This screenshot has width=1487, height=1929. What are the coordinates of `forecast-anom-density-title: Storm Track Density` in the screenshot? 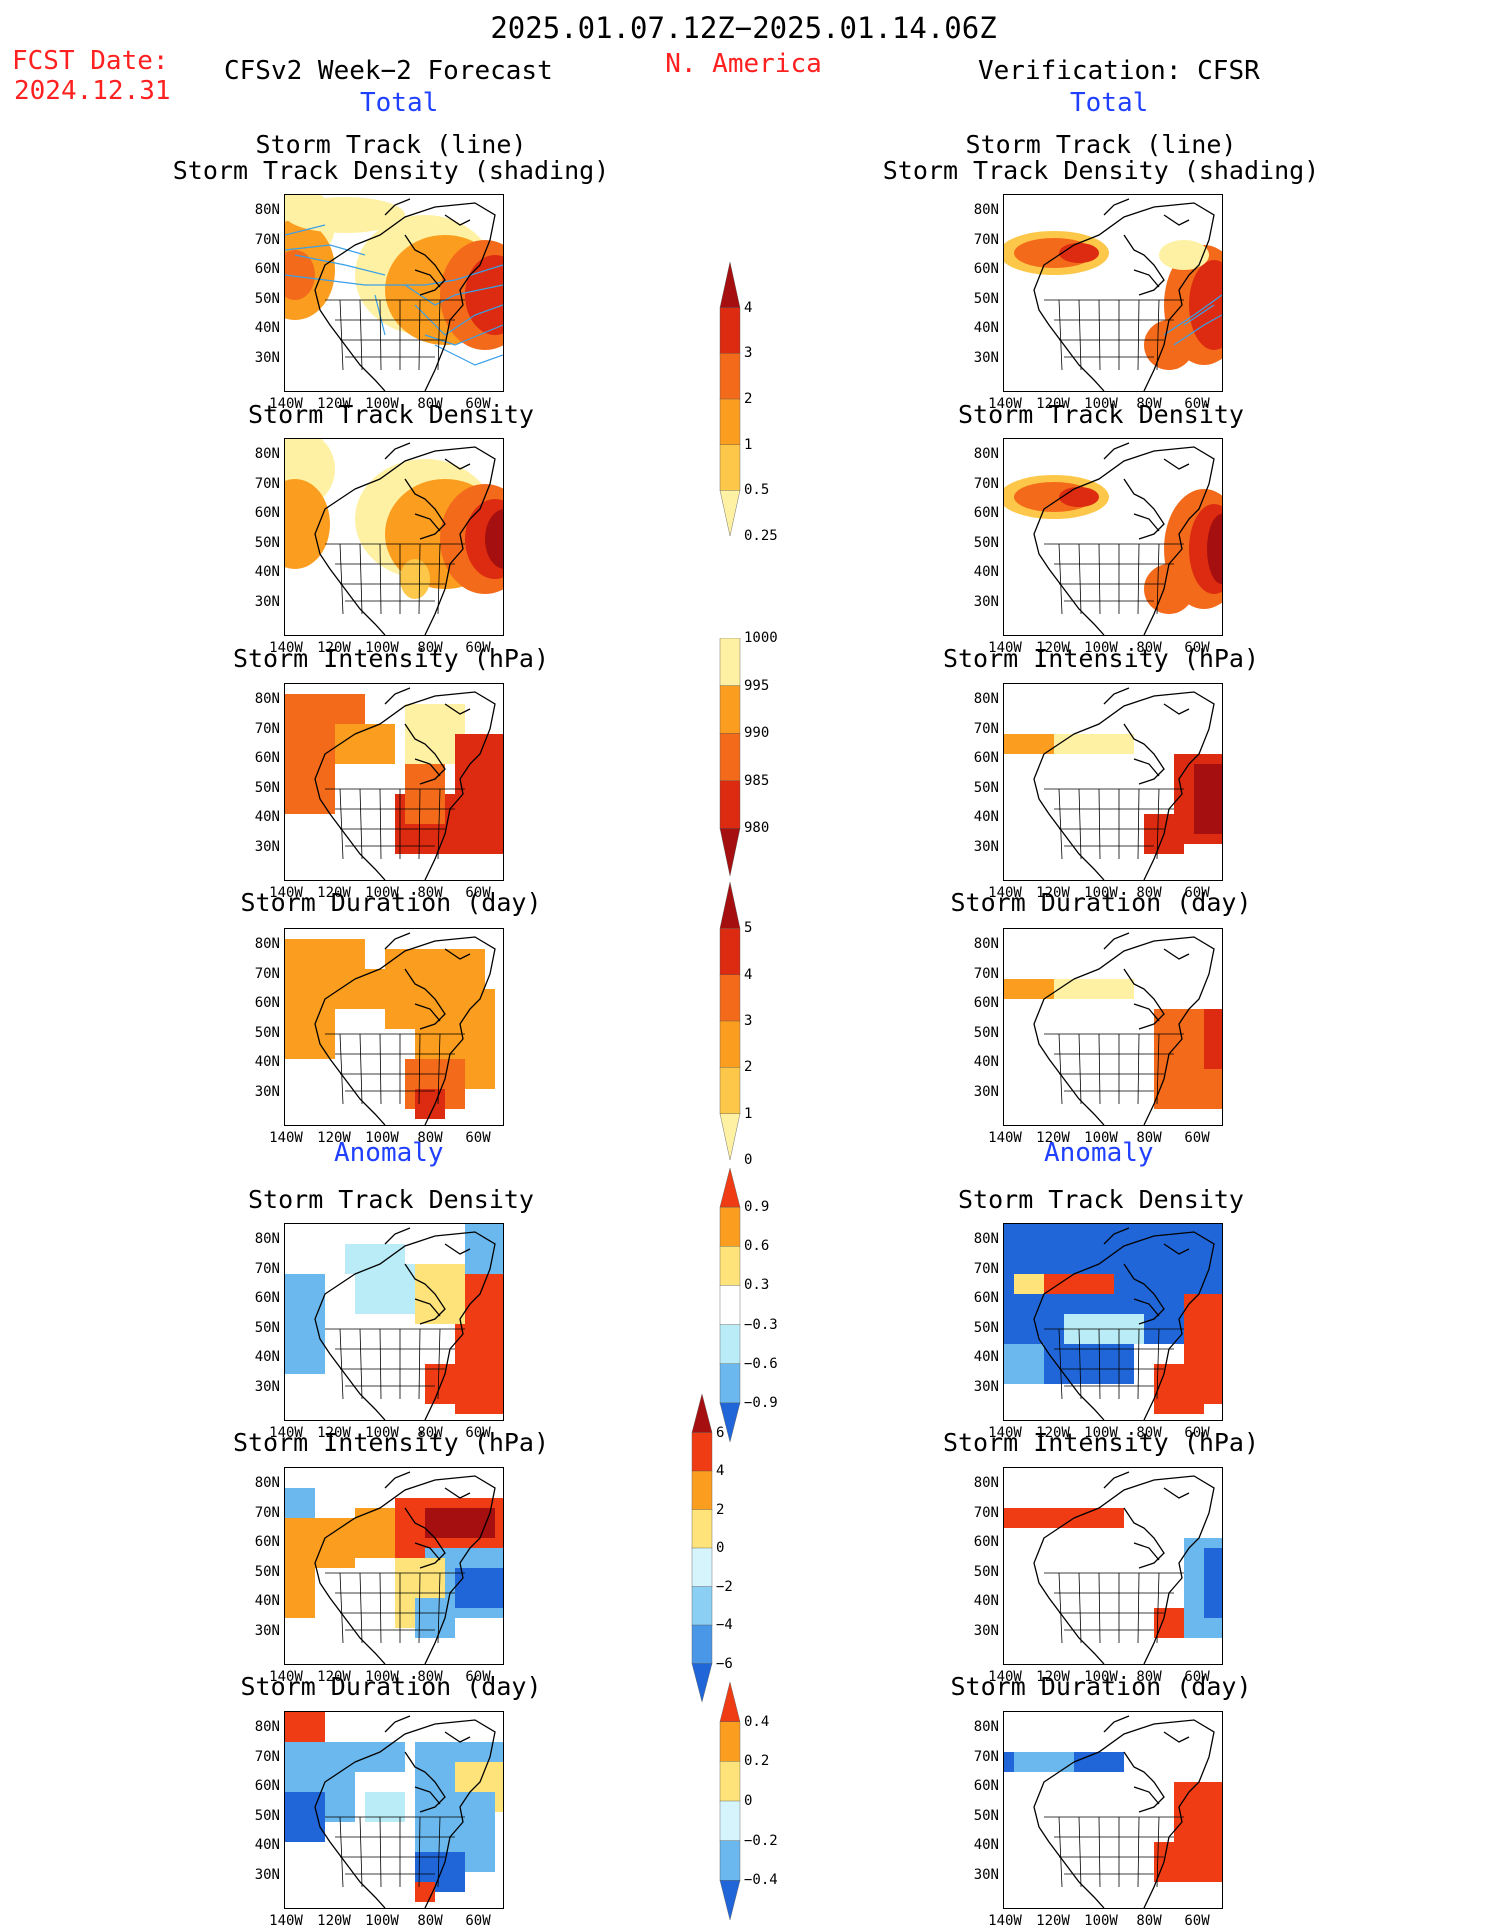 It's located at (391, 1199).